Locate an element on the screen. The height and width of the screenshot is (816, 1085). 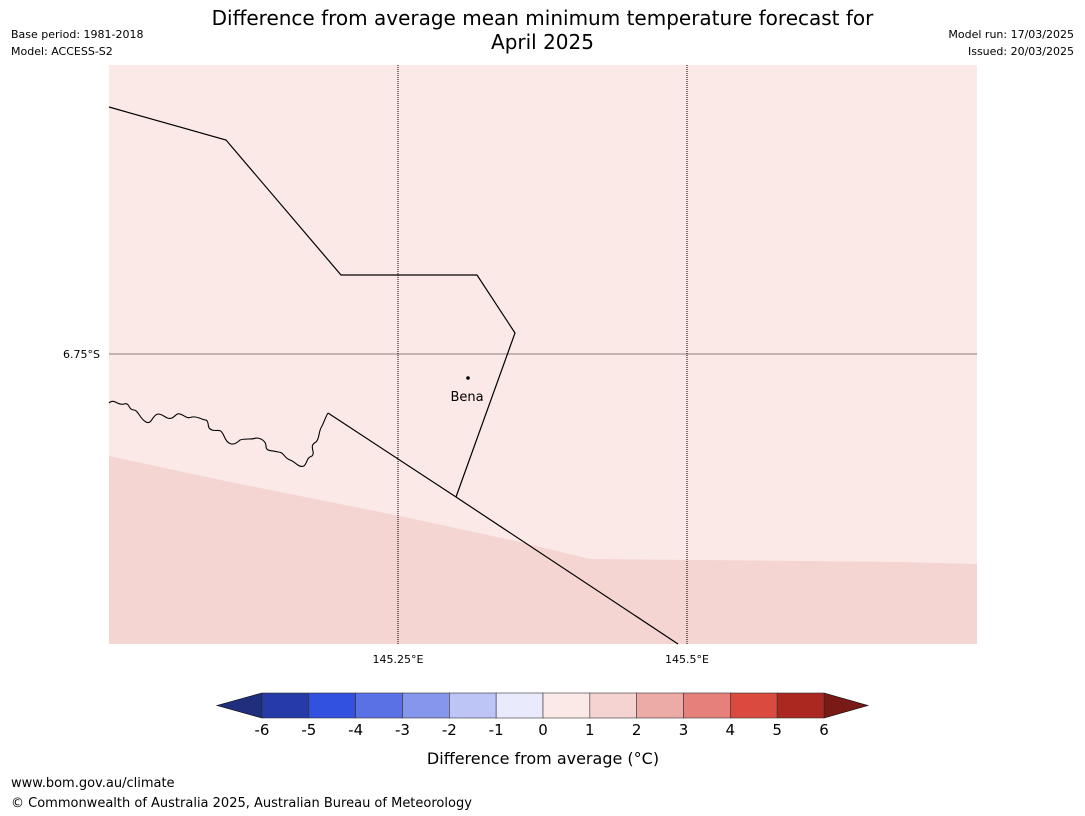
colorbar-tick-label: -2 is located at coordinates (449, 730).